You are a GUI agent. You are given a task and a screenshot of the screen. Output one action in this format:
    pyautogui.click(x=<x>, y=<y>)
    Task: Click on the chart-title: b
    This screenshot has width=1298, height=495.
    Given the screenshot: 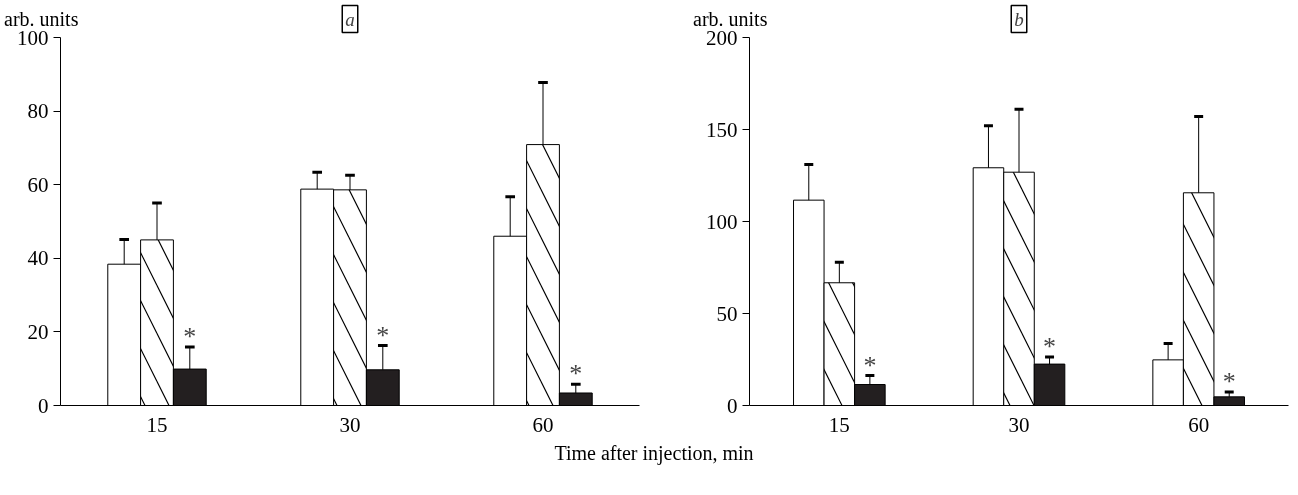 What is the action you would take?
    pyautogui.click(x=1019, y=19)
    